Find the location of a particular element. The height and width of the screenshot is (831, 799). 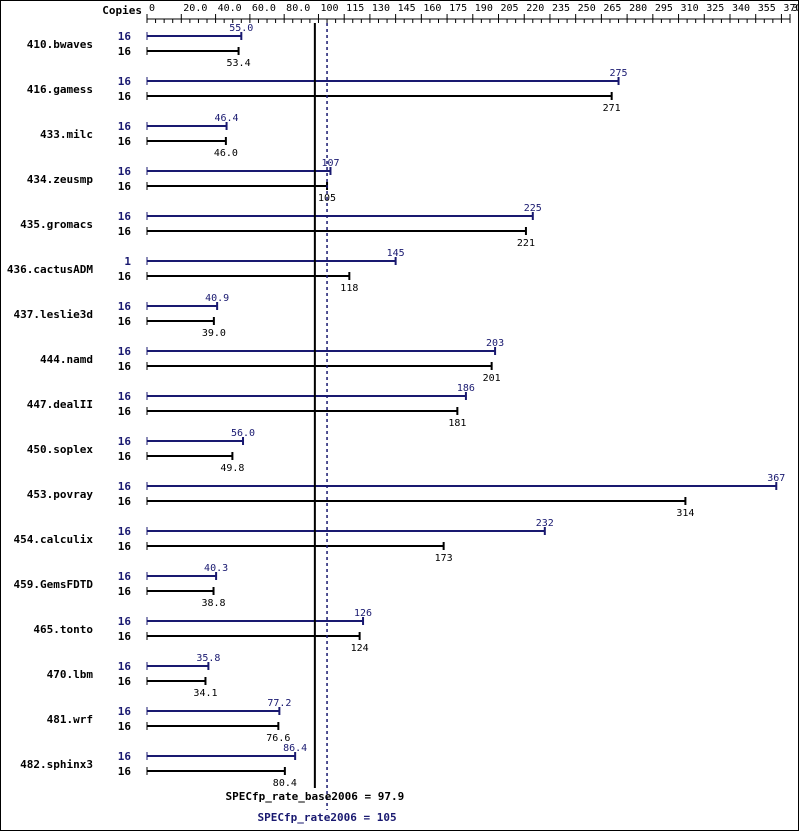

benchmark-name: 435.gromacs is located at coordinates (56, 224).